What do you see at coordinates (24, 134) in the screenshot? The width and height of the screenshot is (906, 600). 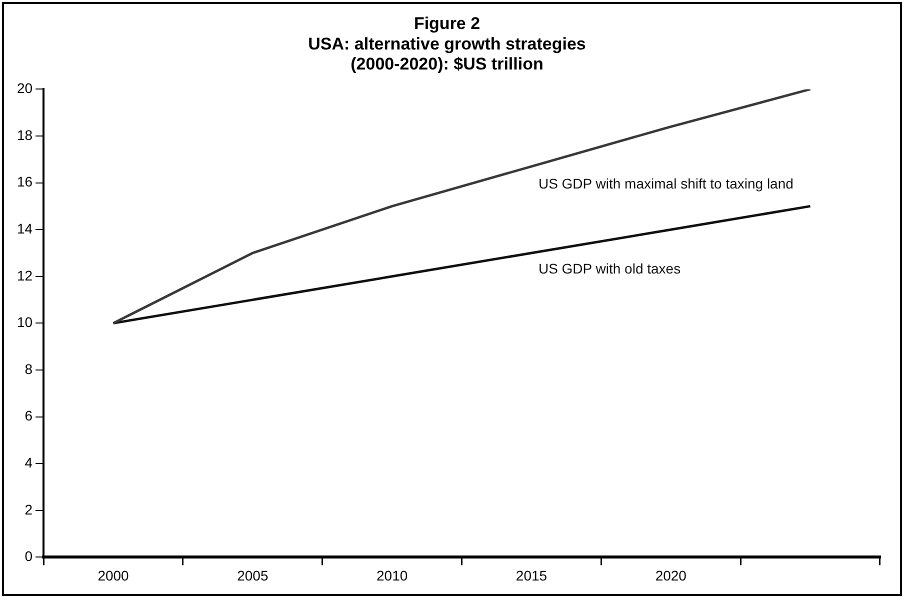 I see `y-tick-label: 18` at bounding box center [24, 134].